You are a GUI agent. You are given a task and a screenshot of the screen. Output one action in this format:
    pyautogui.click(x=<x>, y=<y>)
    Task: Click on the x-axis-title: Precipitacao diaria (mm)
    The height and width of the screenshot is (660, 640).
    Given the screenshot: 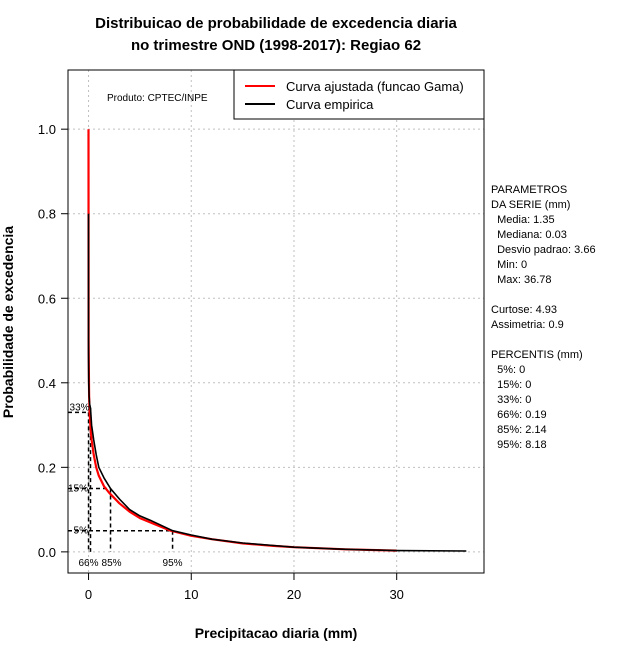 What is the action you would take?
    pyautogui.click(x=276, y=633)
    